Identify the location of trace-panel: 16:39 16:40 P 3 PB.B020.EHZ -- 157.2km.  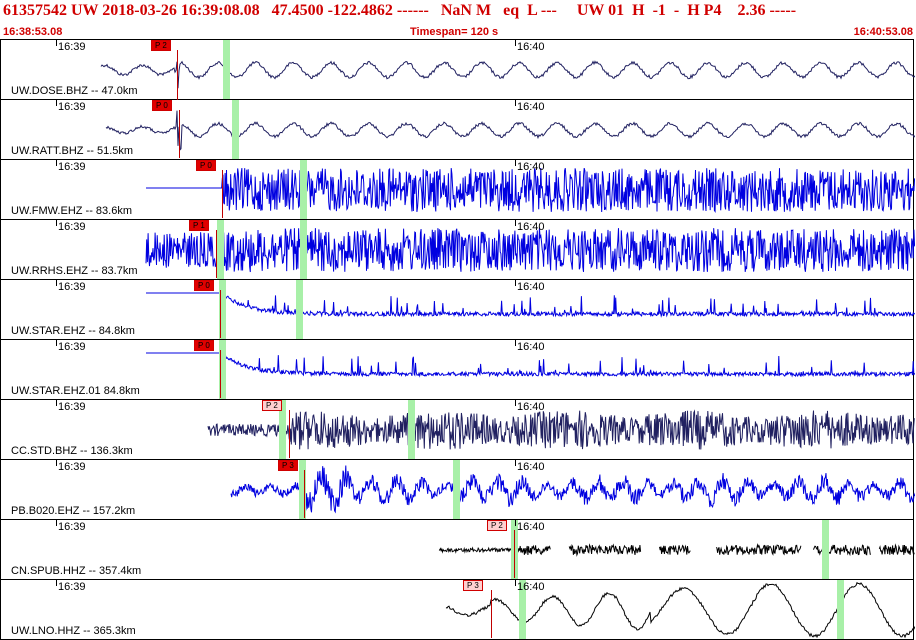
(457, 490).